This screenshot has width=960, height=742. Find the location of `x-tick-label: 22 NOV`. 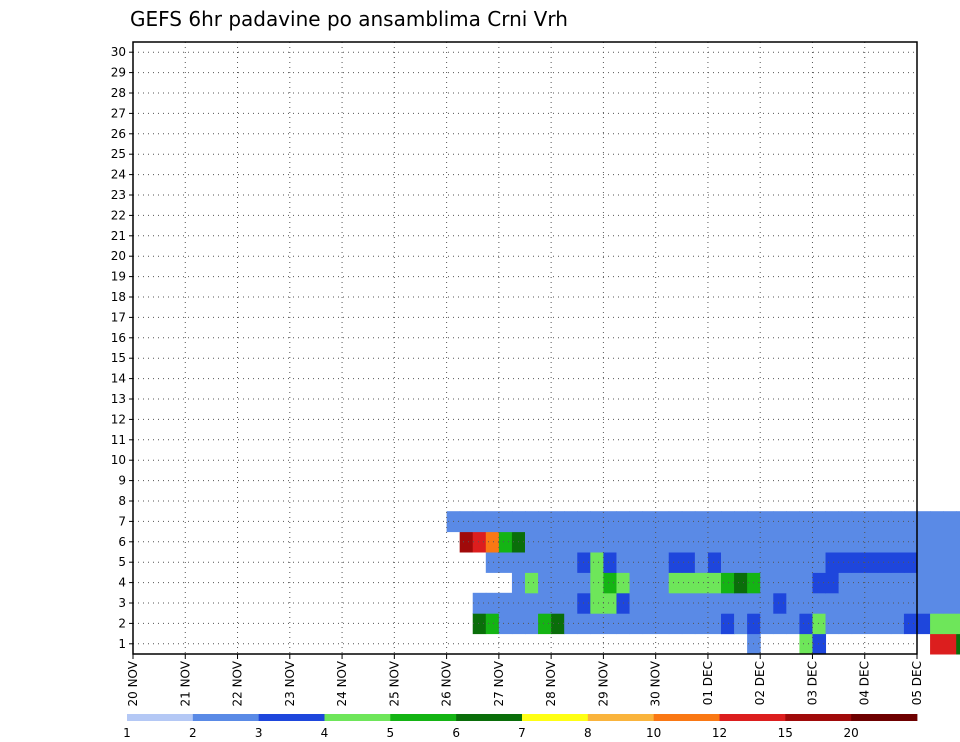

x-tick-label: 22 NOV is located at coordinates (238, 683).